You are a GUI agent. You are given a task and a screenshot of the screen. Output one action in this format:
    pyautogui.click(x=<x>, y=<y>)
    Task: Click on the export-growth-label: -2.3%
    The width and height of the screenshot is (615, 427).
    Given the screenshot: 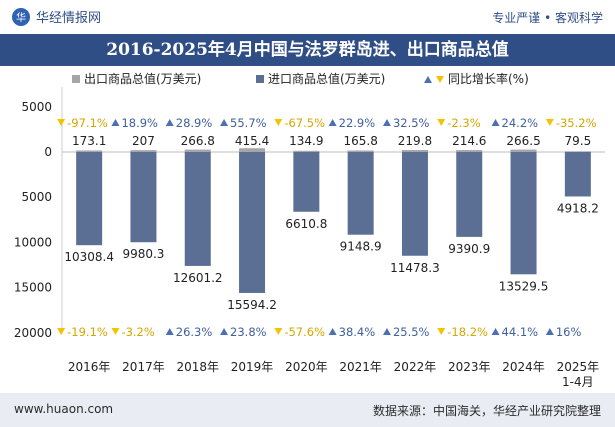 What is the action you would take?
    pyautogui.click(x=459, y=123)
    